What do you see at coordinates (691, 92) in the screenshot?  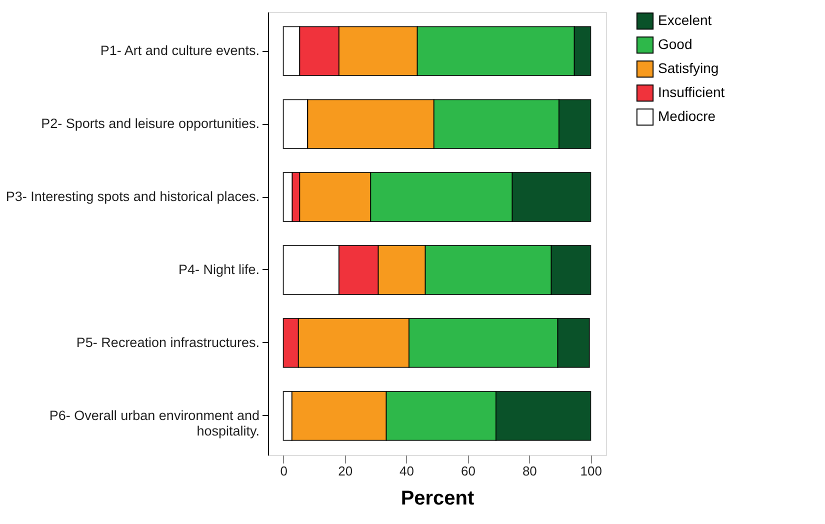 I see `legend-label: Insufficient` at bounding box center [691, 92].